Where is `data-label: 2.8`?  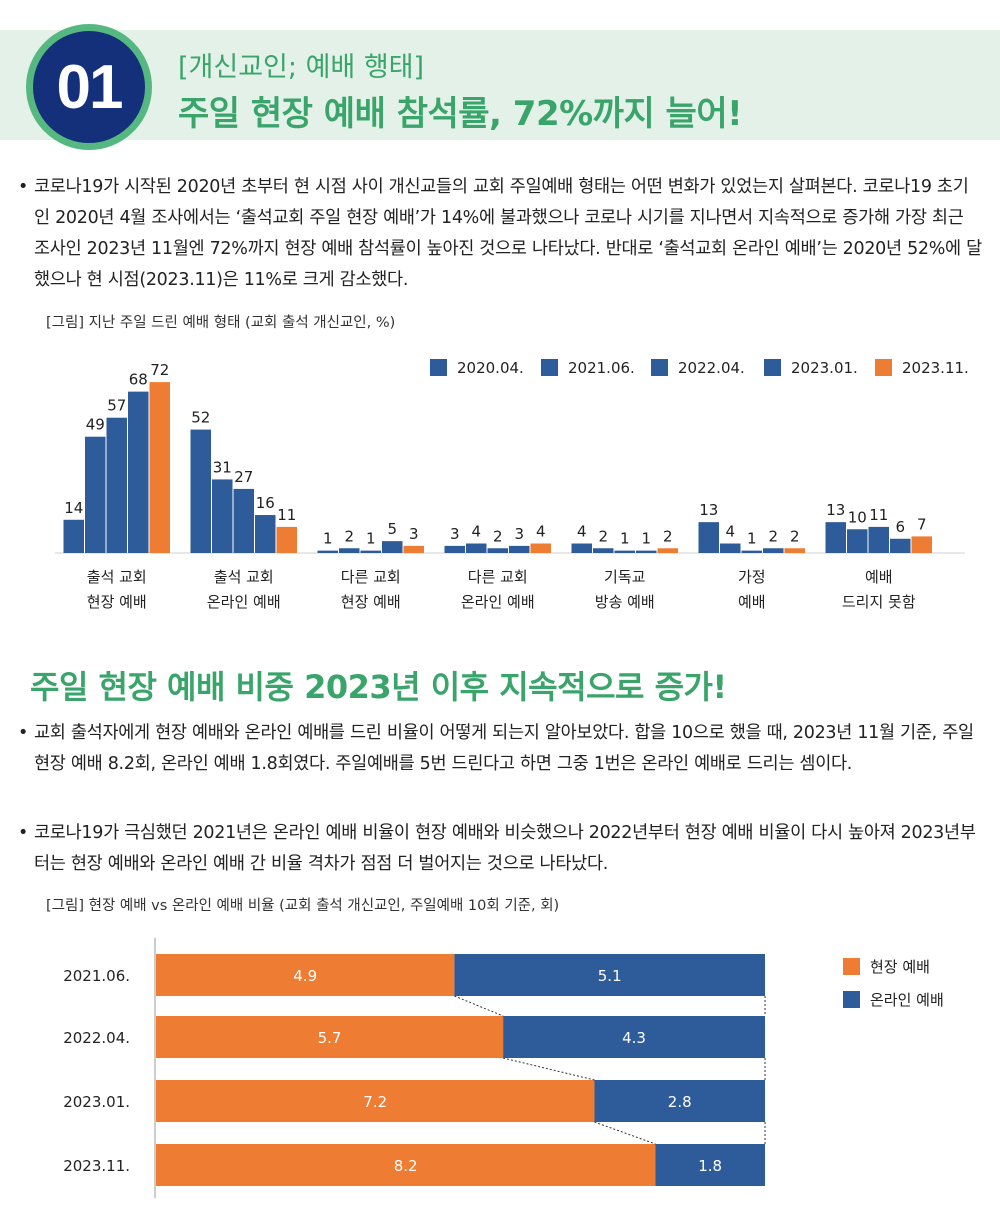 data-label: 2.8 is located at coordinates (680, 1102).